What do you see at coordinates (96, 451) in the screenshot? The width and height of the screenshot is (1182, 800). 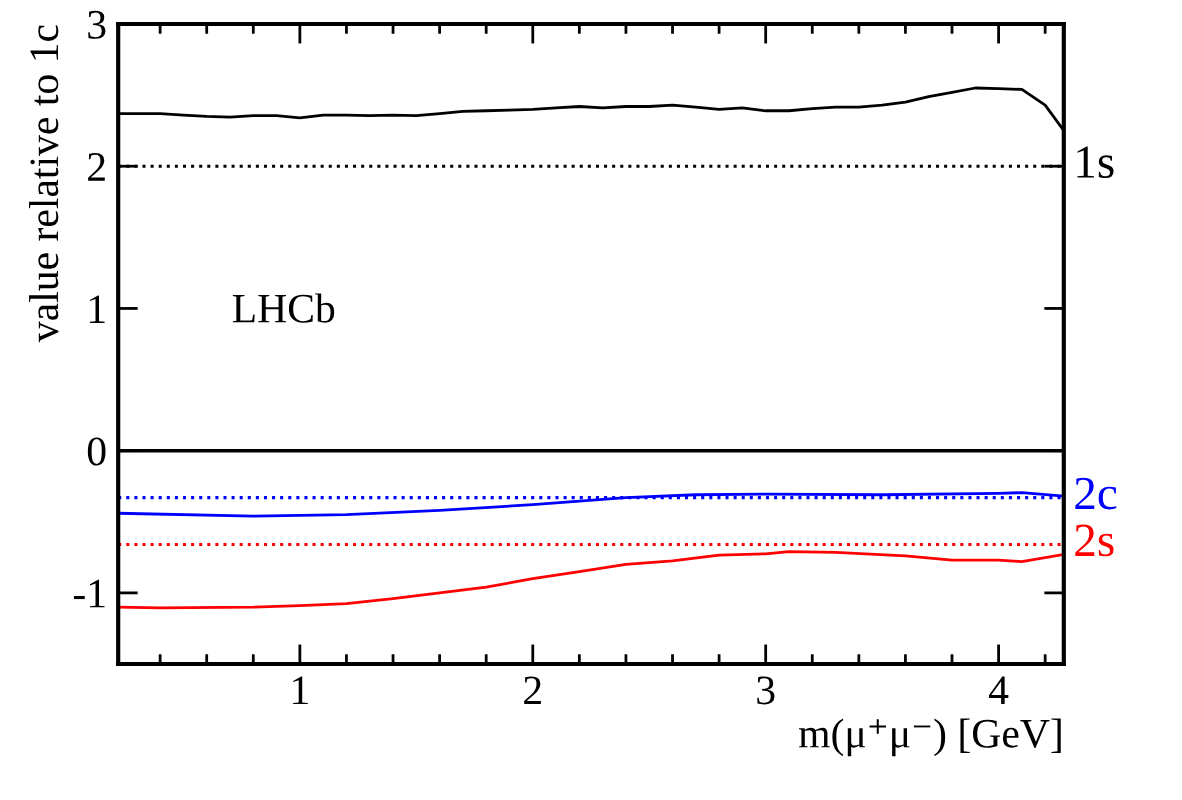 I see `y-tick-label: 0` at bounding box center [96, 451].